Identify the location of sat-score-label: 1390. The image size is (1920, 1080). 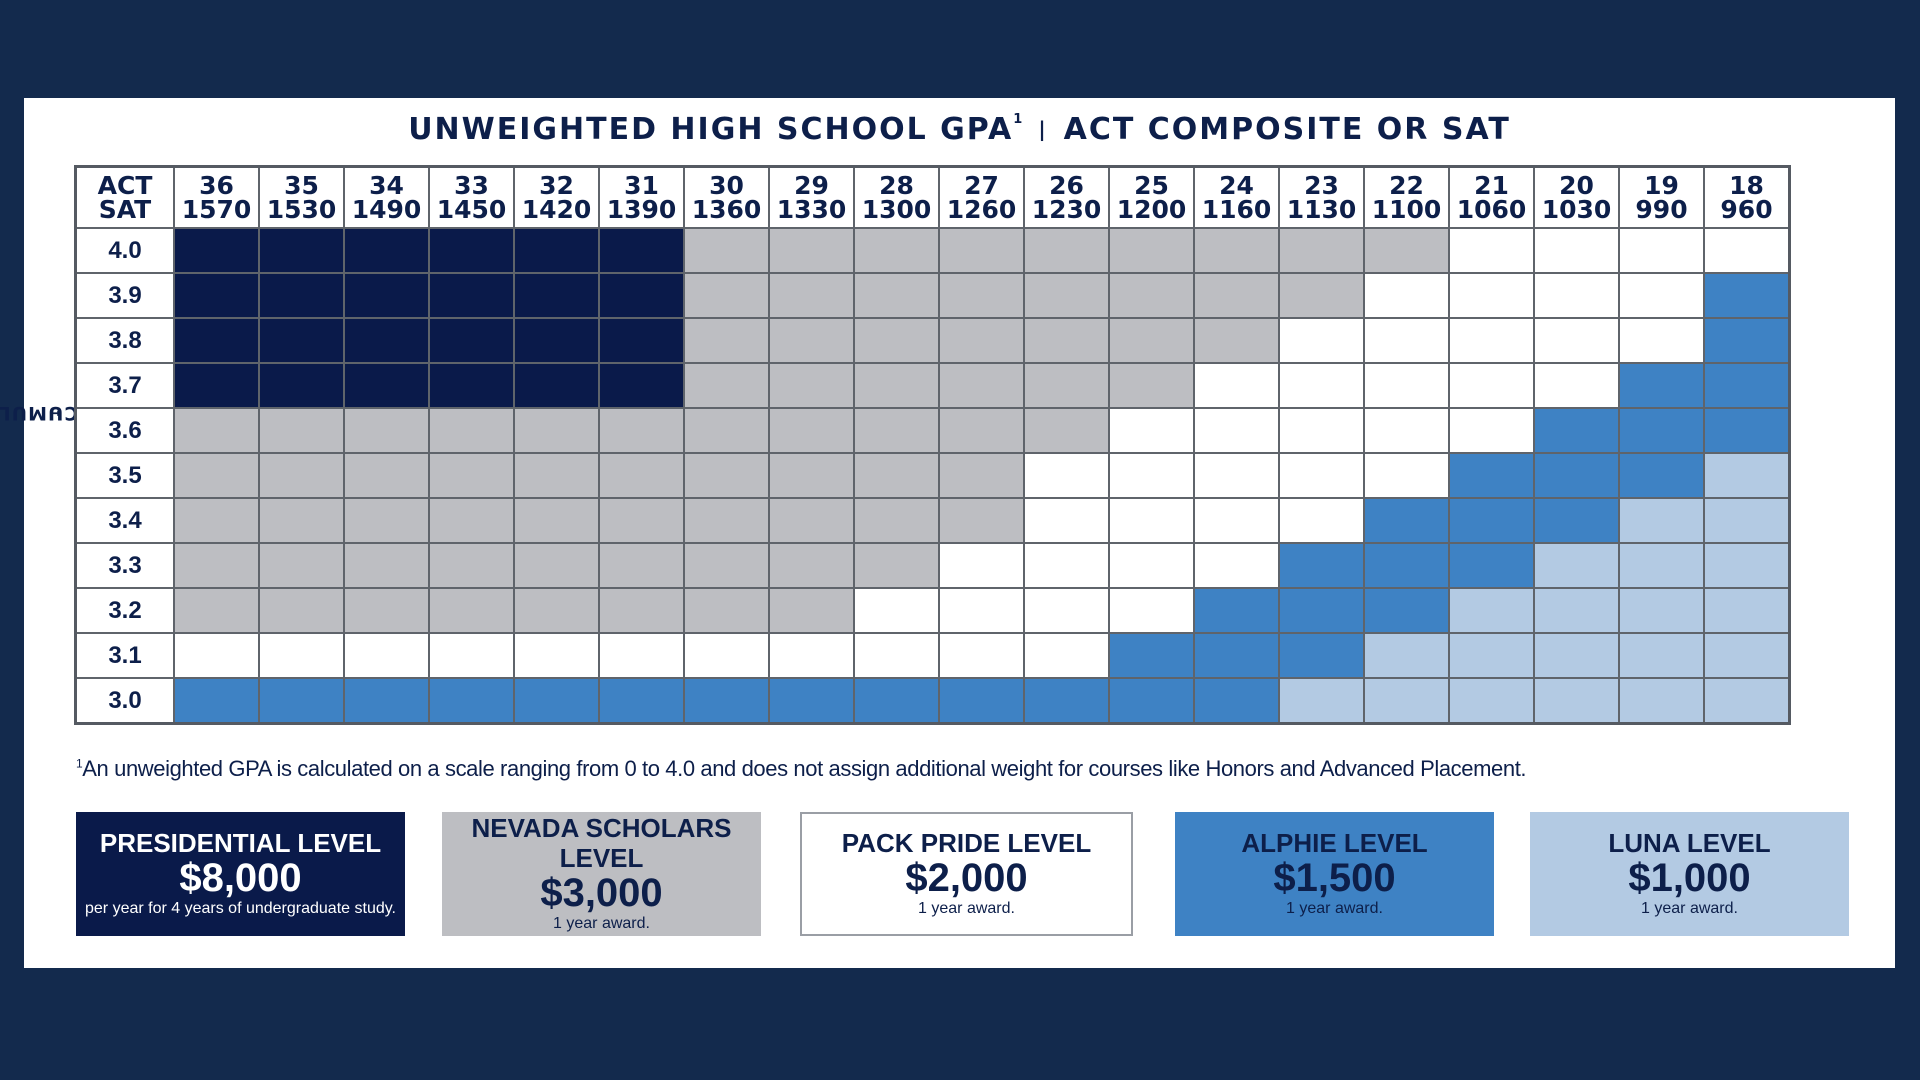
(641, 209).